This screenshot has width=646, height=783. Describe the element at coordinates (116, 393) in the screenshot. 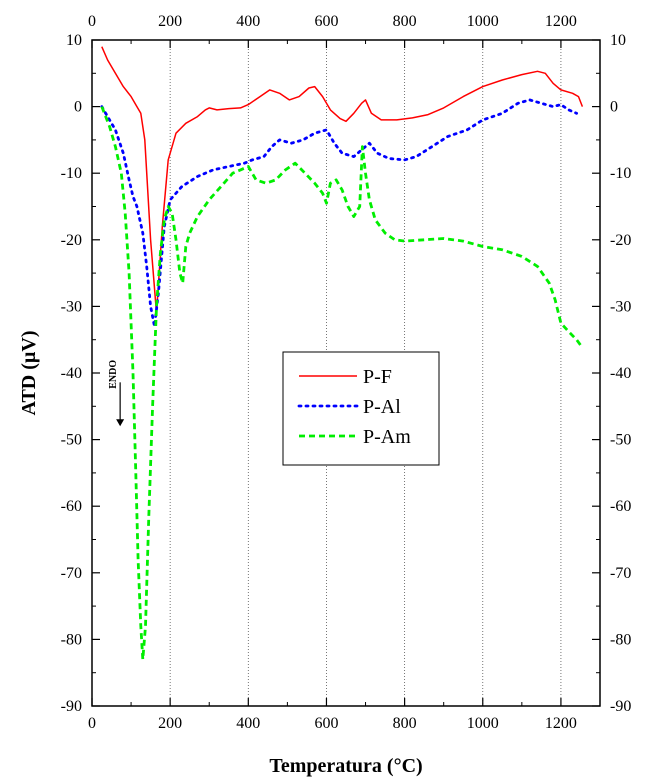

I see `endo-annotation: ENDO` at that location.